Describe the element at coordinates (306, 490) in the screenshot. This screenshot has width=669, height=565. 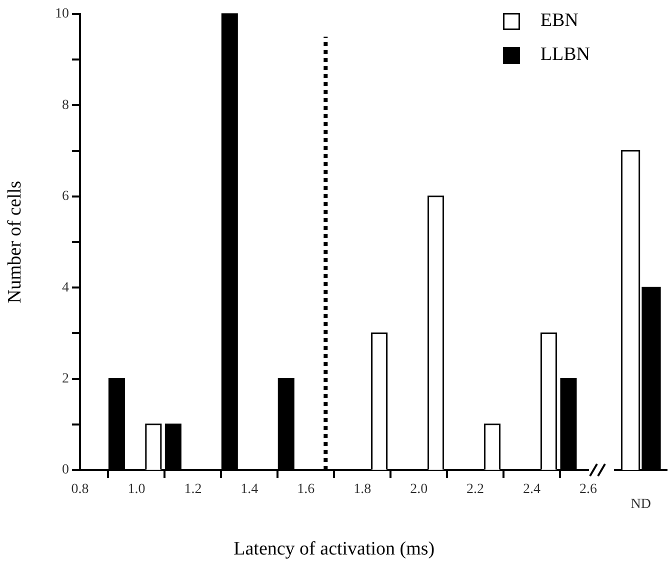
I see `x-tick-label: 1.6` at that location.